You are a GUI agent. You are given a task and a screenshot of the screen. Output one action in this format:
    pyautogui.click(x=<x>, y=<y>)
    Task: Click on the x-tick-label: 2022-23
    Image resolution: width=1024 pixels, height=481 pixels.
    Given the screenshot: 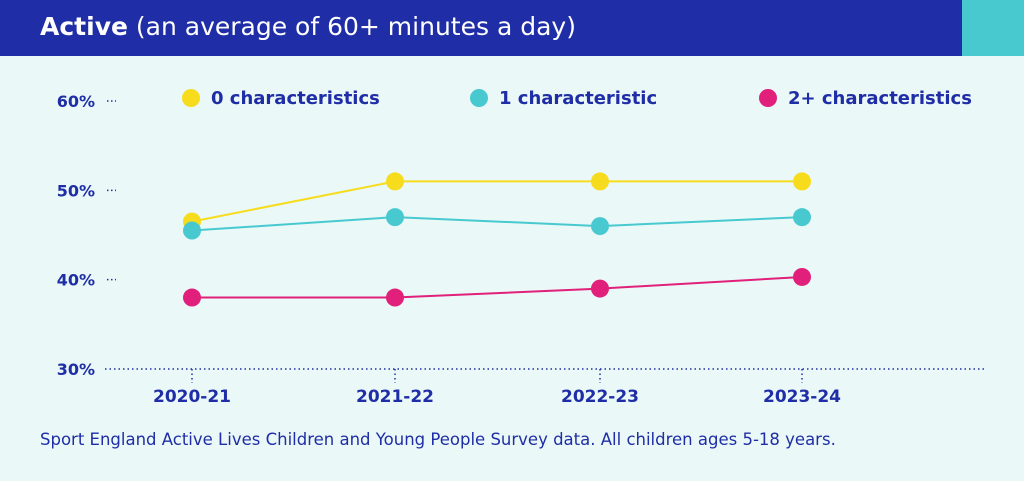 What is the action you would take?
    pyautogui.click(x=600, y=397)
    